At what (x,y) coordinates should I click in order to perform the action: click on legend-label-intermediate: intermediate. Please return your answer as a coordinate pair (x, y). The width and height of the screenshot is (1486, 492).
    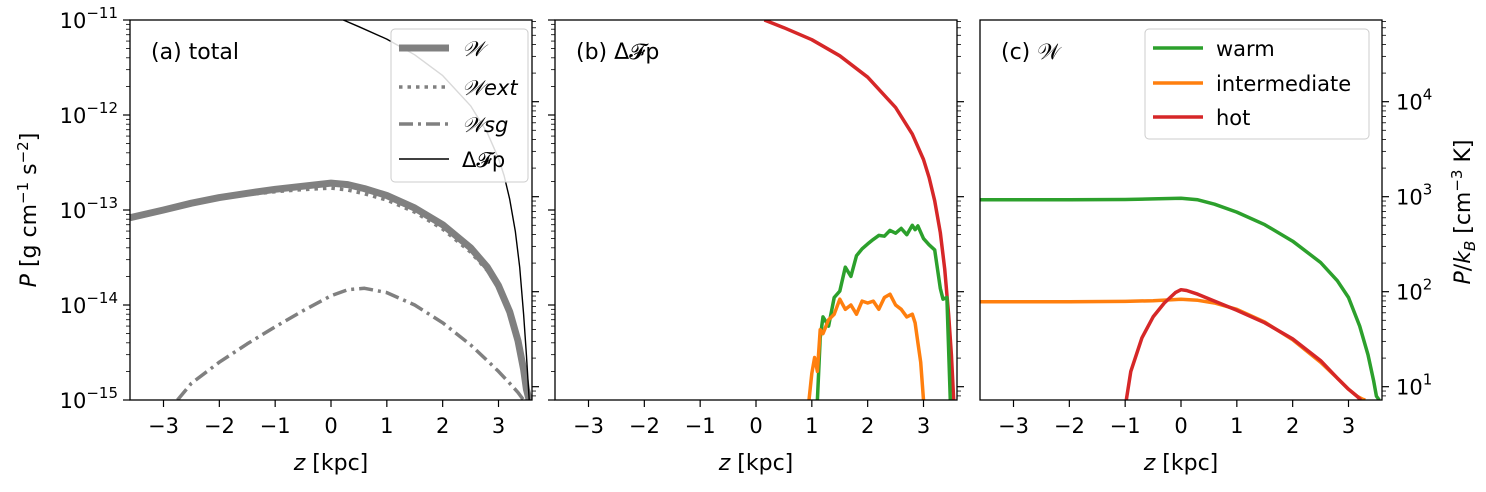
    Looking at the image, I should click on (1283, 84).